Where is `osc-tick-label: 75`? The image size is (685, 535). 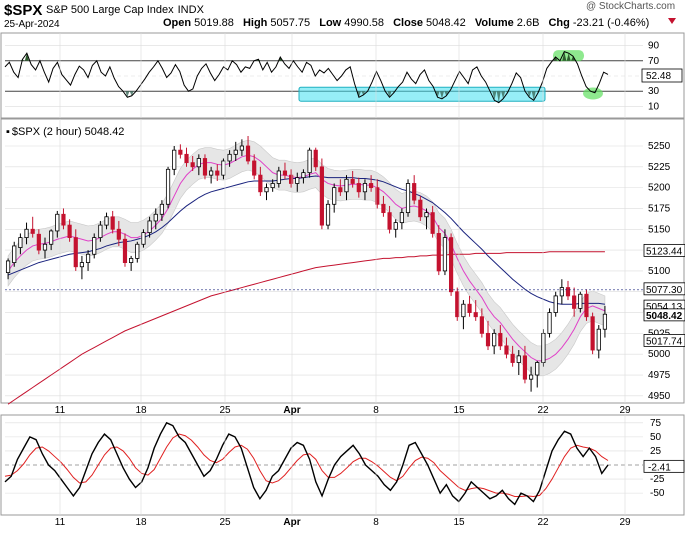 osc-tick-label: 75 is located at coordinates (656, 423).